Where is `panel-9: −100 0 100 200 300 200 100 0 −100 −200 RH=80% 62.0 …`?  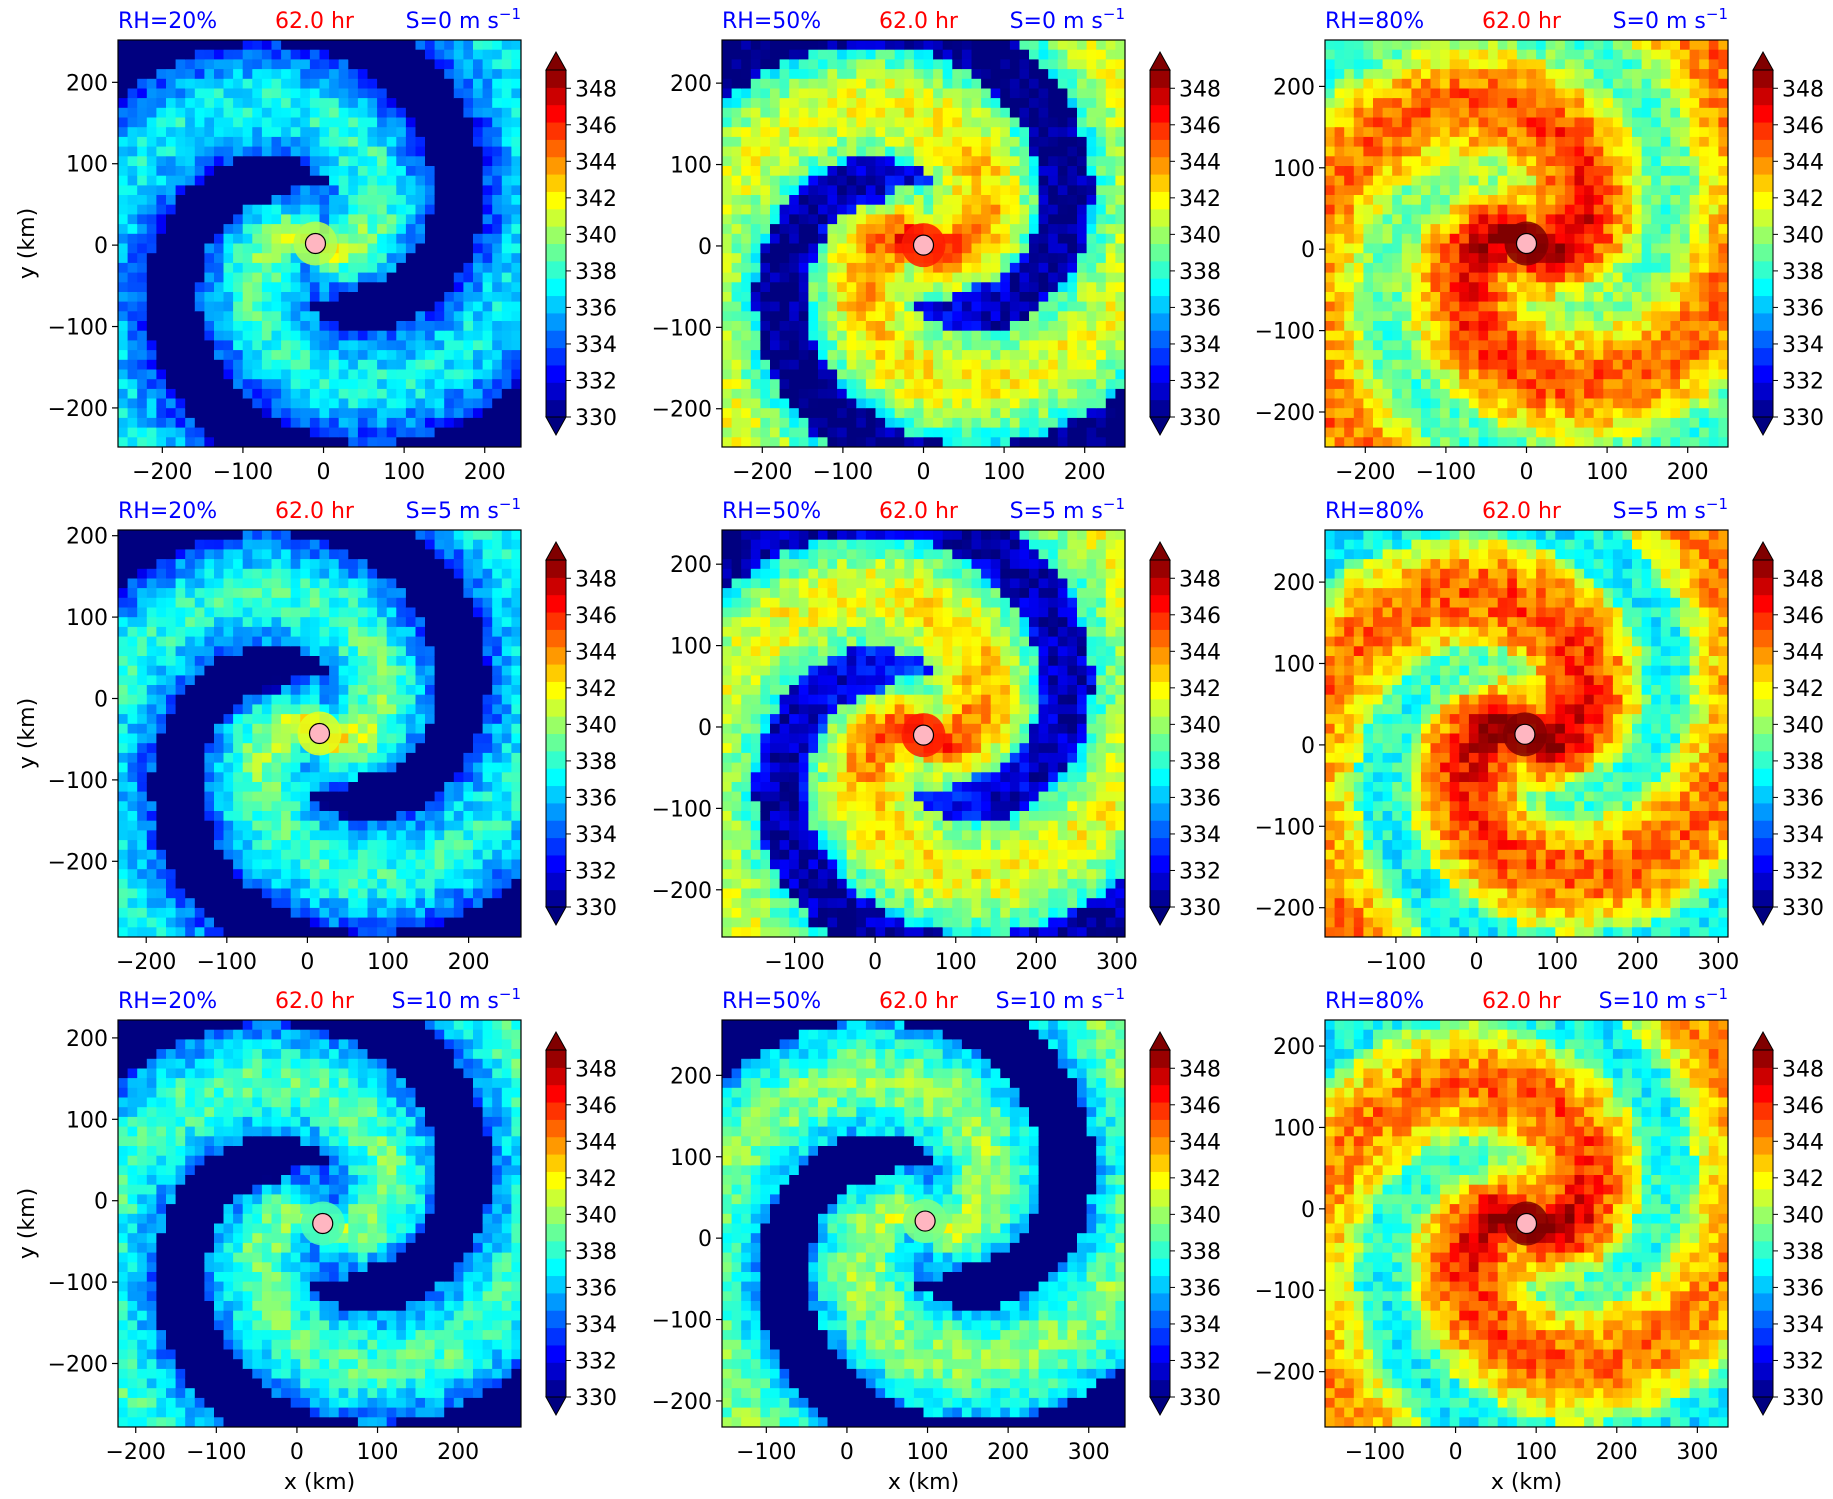
panel-9: −100 0 100 200 300 200 100 0 −100 −200 RH=80% 62.0 … is located at coordinates (1539, 1240).